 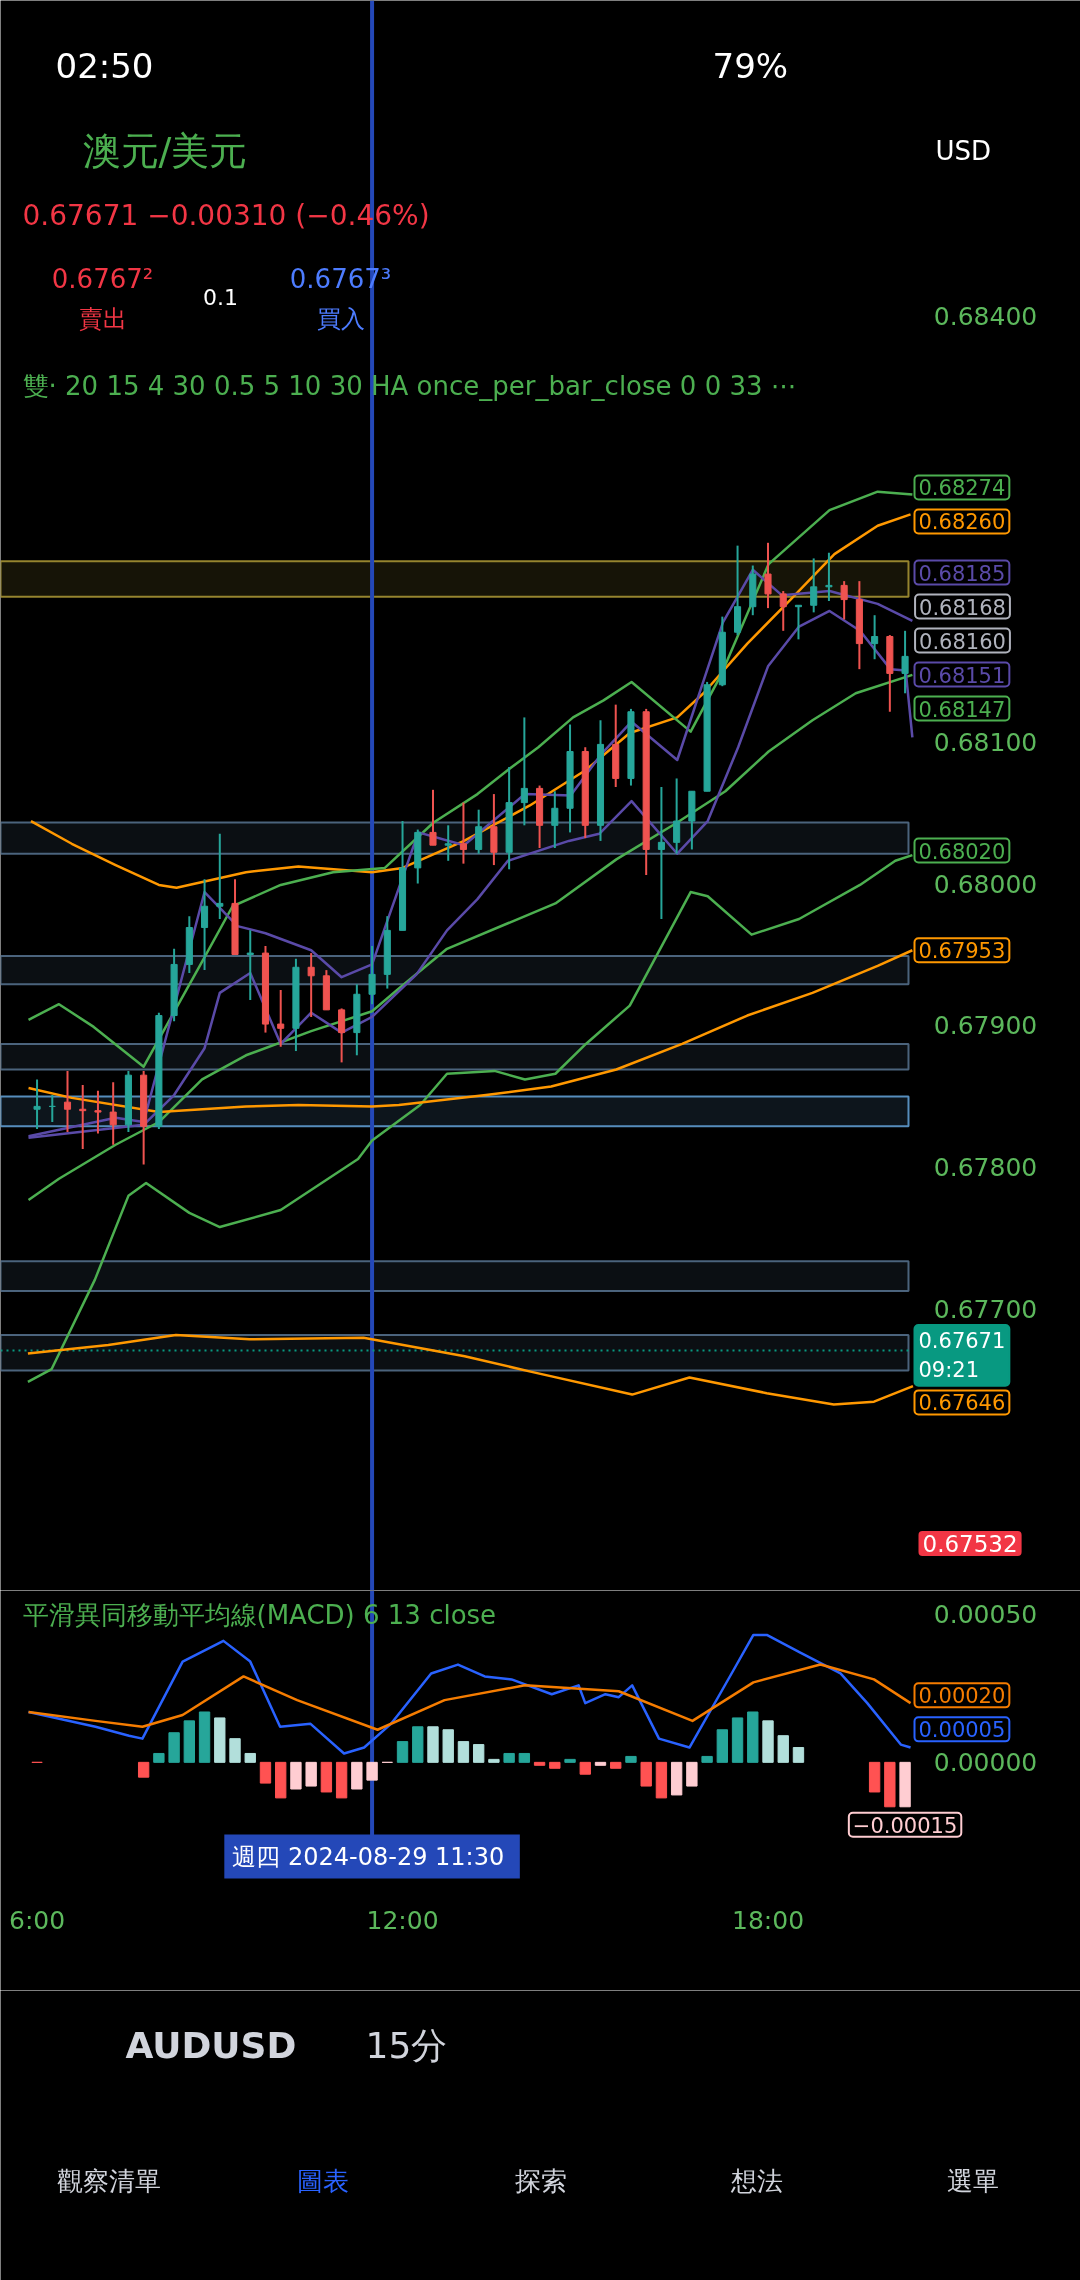 I want to click on y-tick-label: 0.67800, so click(x=985, y=1168).